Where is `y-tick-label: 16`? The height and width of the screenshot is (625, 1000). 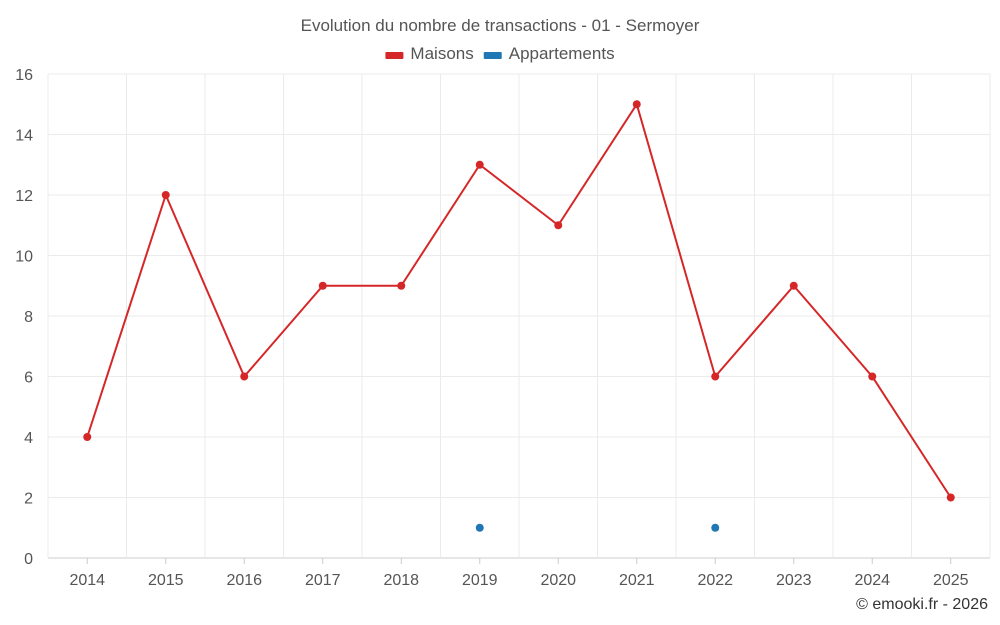
y-tick-label: 16 is located at coordinates (24, 75).